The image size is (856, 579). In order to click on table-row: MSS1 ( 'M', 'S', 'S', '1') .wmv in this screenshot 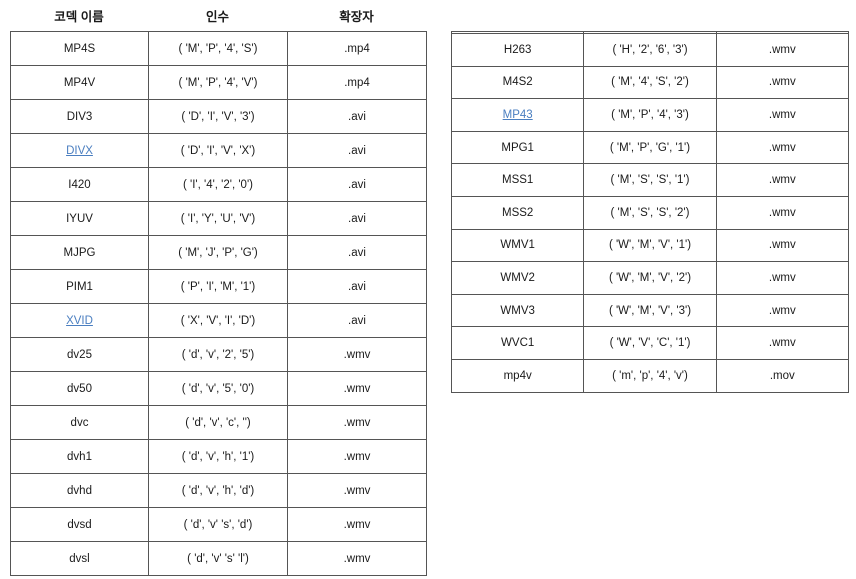, I will do `click(650, 180)`.